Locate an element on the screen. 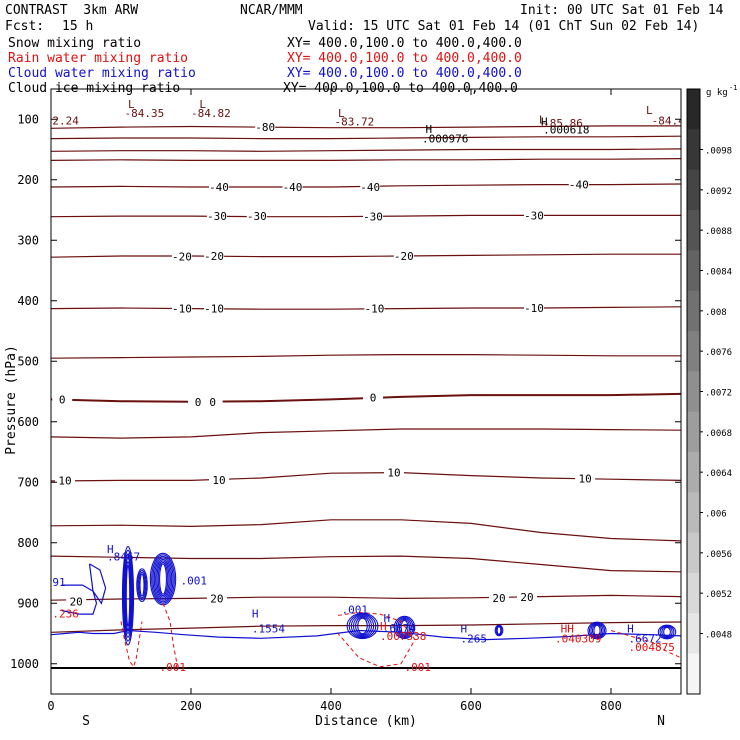 The image size is (740, 740). y-tick-label: 400 is located at coordinates (28, 301).